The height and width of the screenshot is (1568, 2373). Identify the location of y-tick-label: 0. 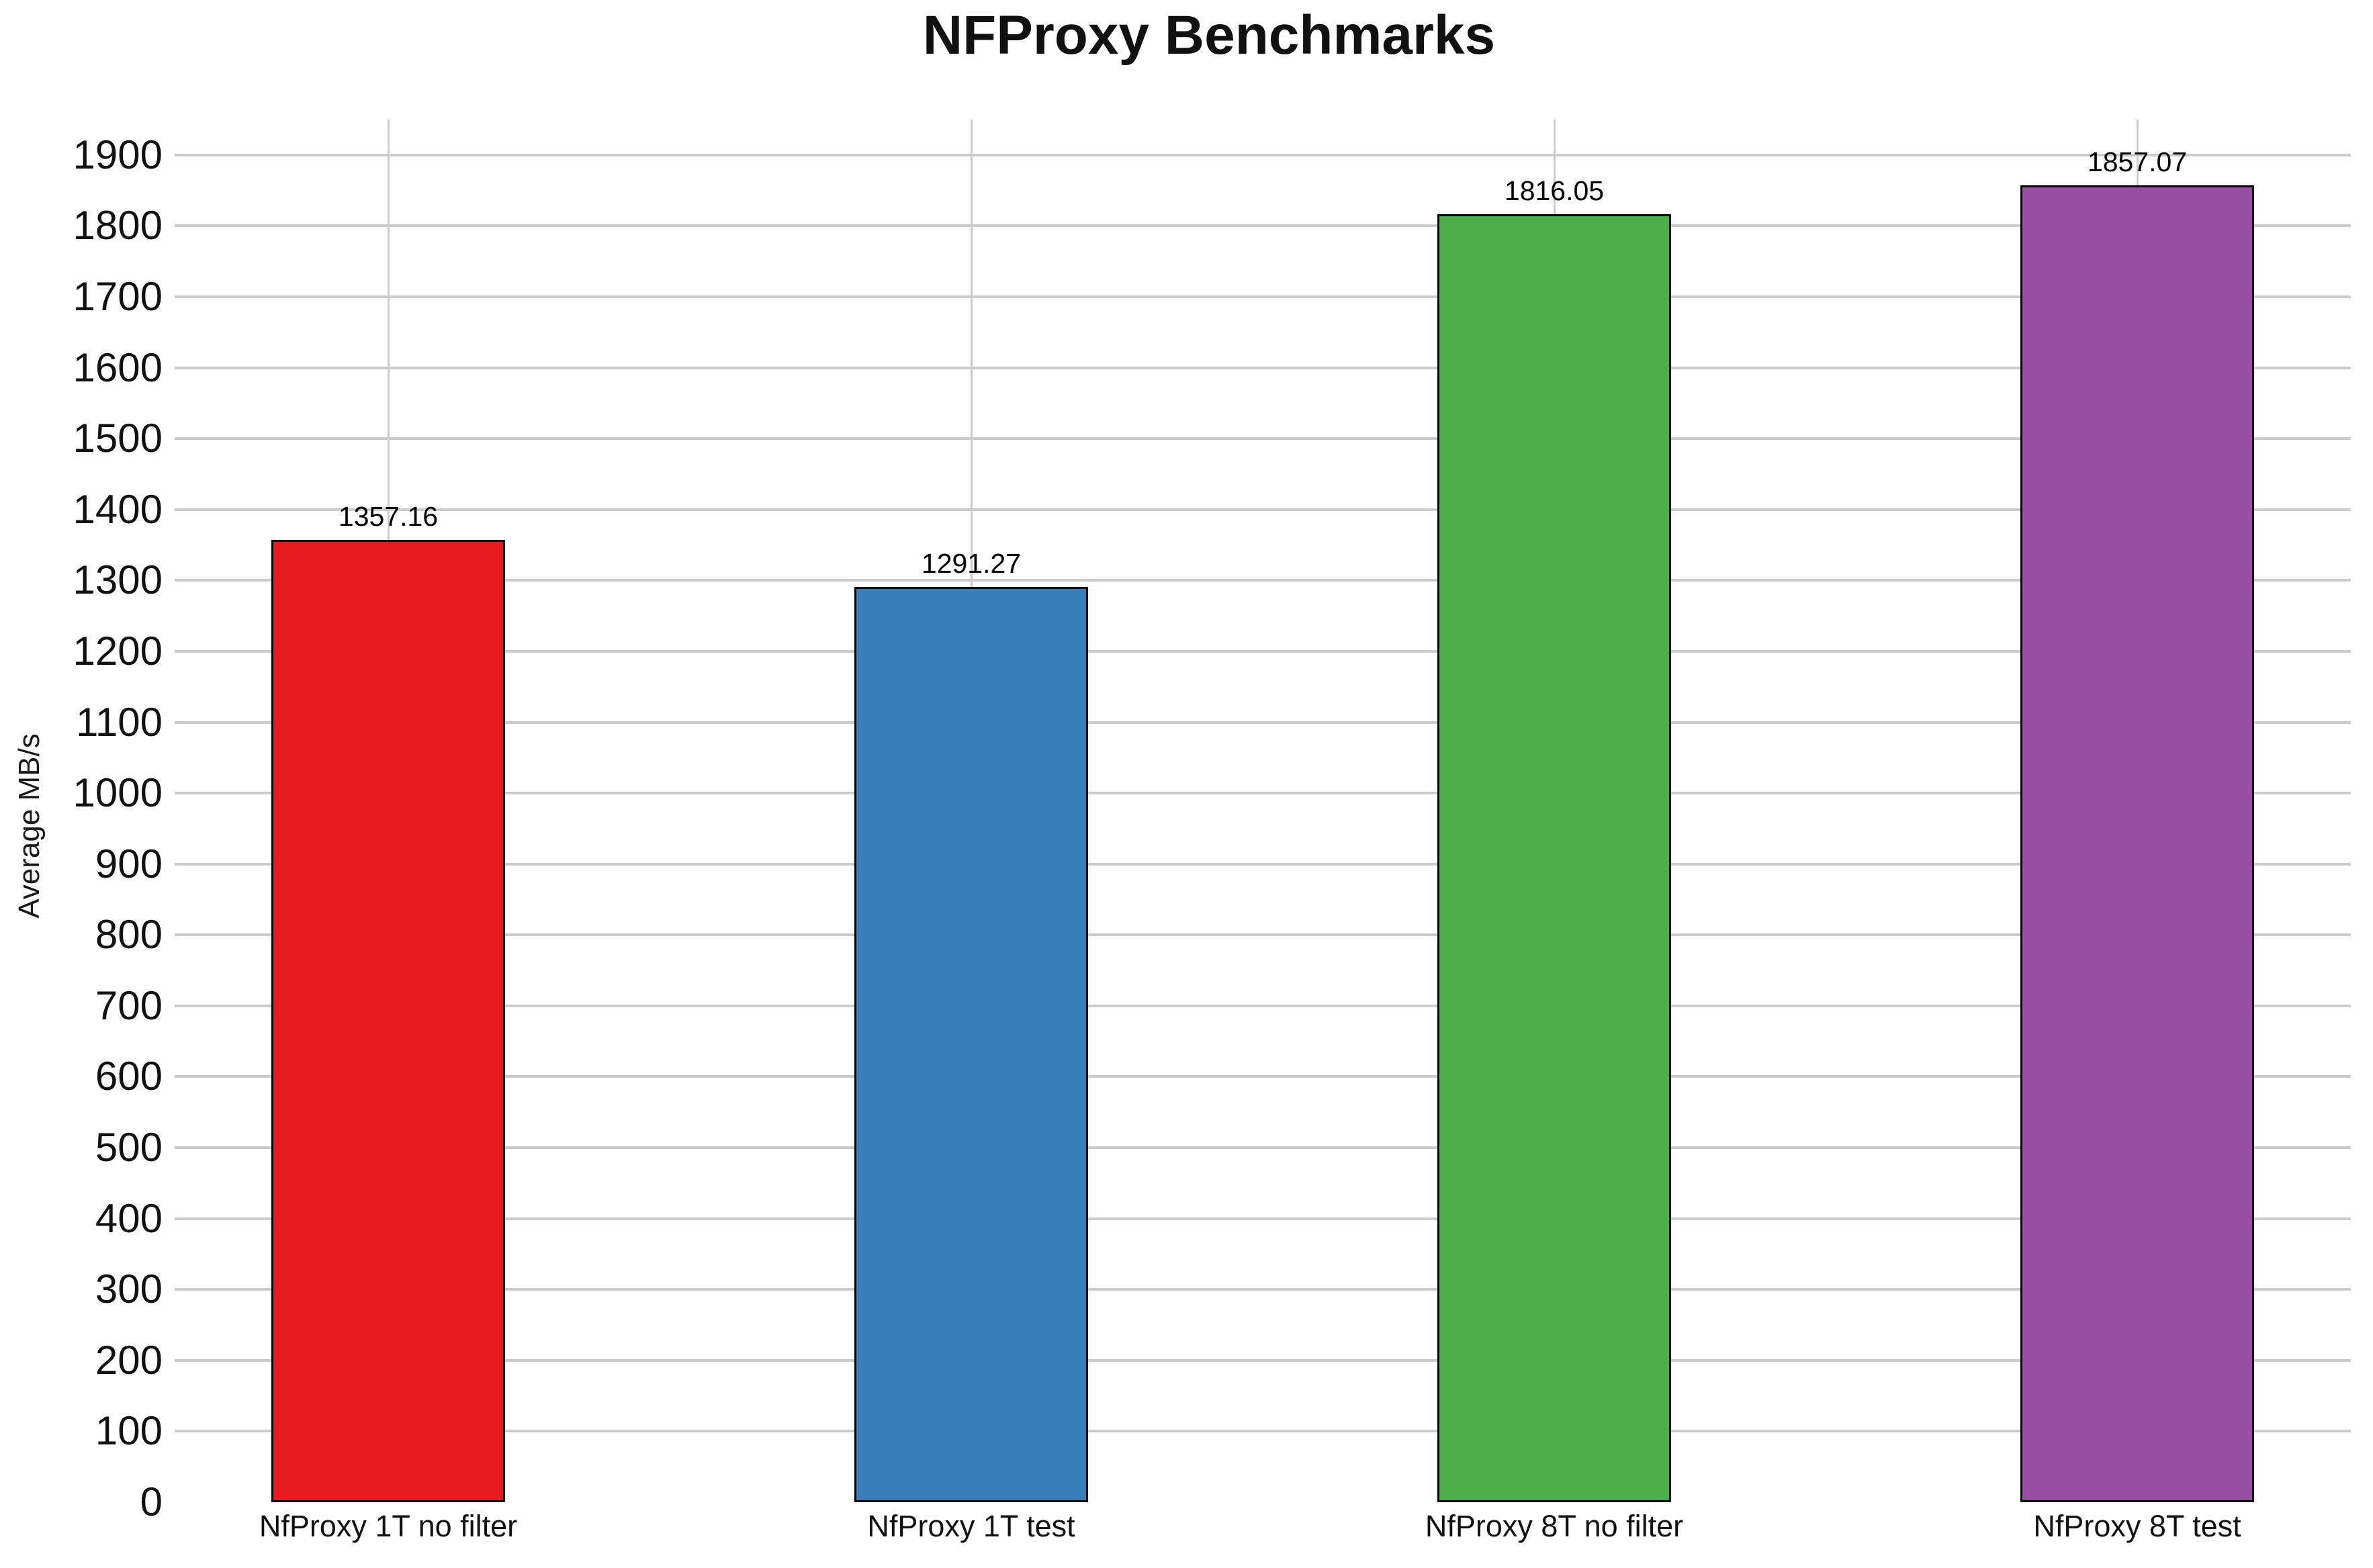
(151, 1501).